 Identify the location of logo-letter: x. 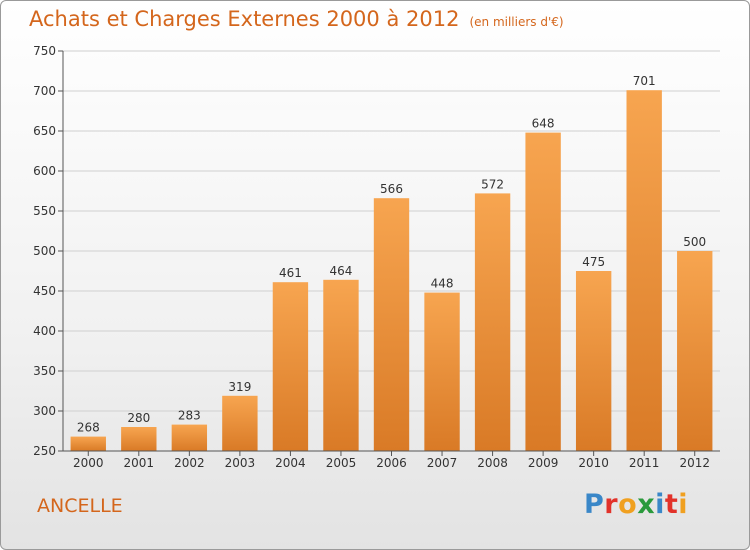
(646, 504).